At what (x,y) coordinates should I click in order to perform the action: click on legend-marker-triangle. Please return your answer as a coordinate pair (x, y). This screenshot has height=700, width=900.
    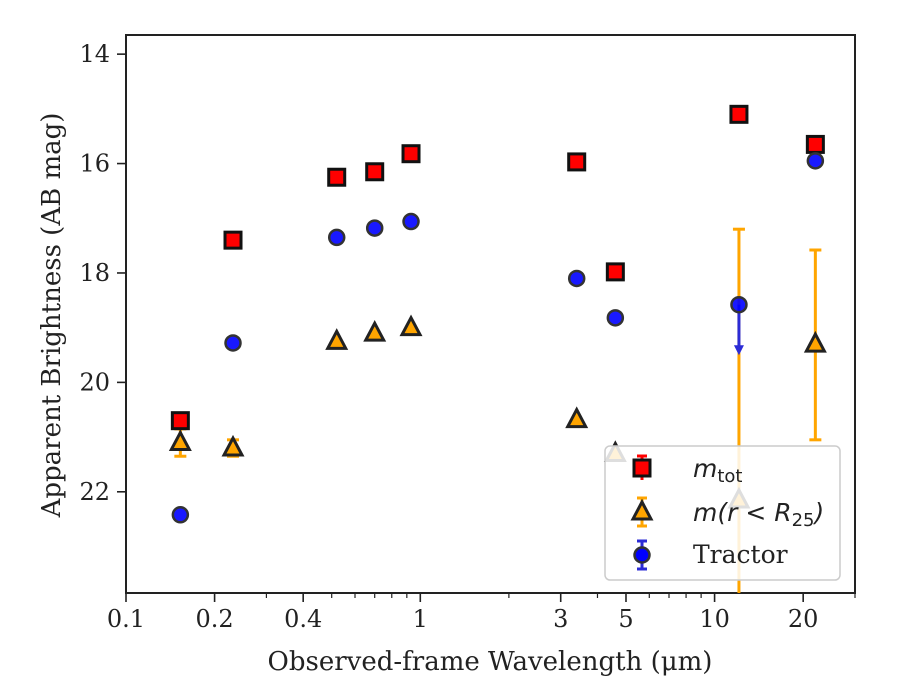
    Looking at the image, I should click on (642, 509).